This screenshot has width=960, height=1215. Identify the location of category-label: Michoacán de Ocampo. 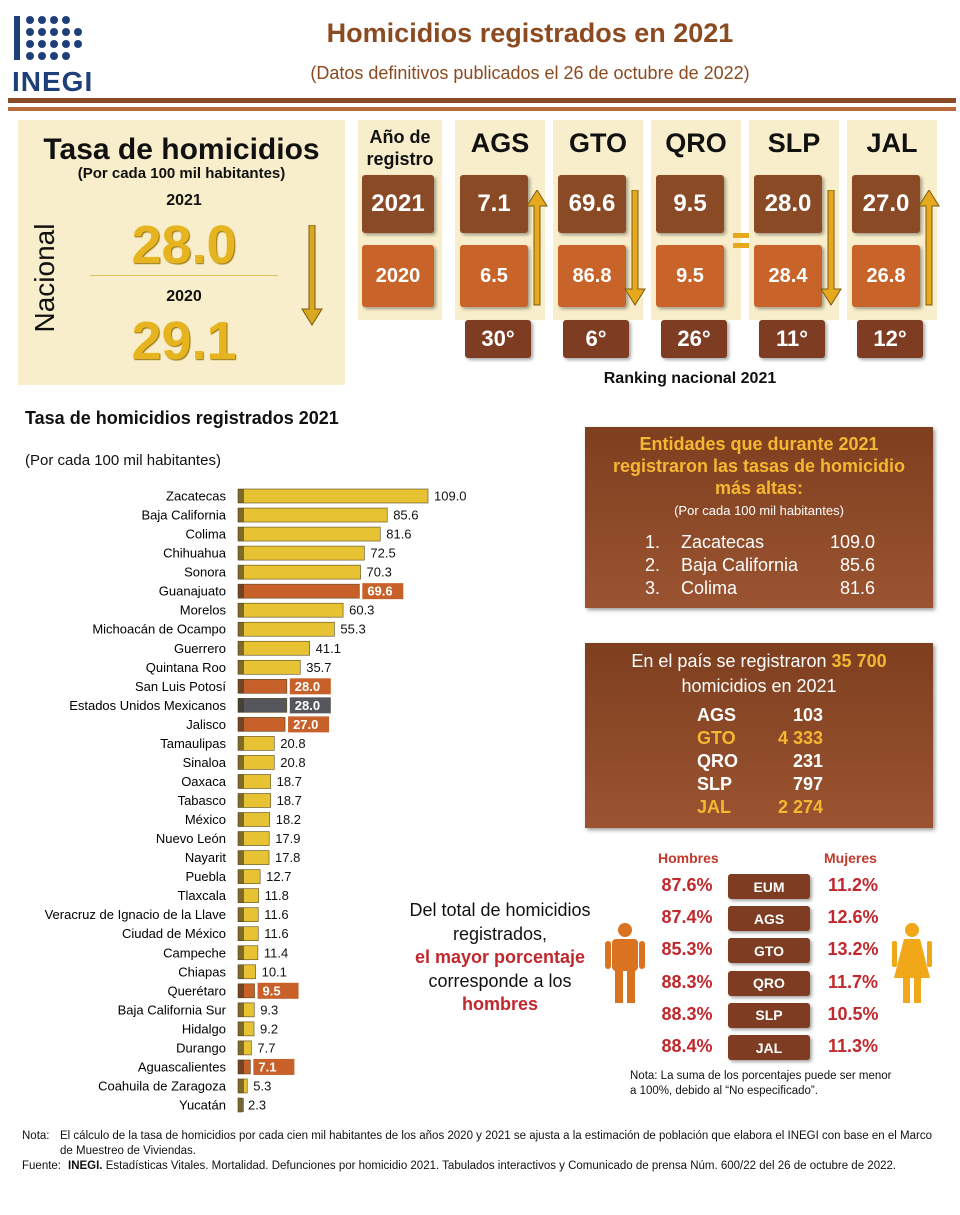
(159, 629).